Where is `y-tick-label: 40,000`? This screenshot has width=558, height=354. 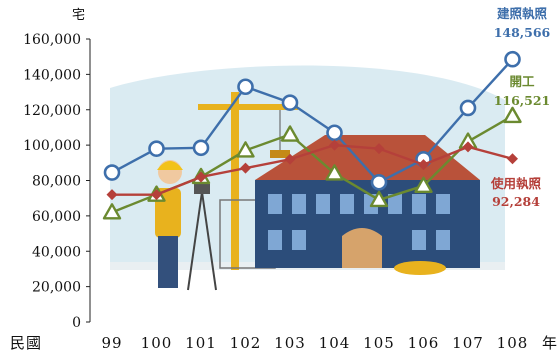
y-tick-label: 40,000 is located at coordinates (56, 252).